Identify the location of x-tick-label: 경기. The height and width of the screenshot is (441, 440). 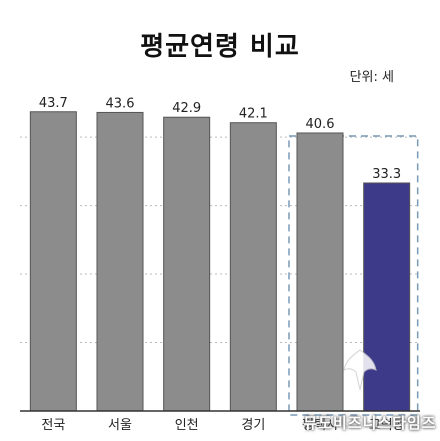
(253, 425).